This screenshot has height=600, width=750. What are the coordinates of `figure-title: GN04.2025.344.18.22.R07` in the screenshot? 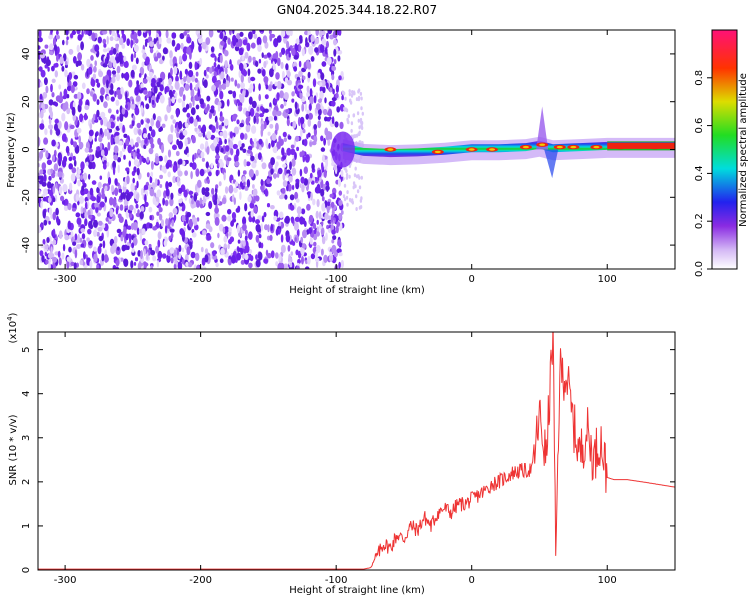 It's located at (357, 10).